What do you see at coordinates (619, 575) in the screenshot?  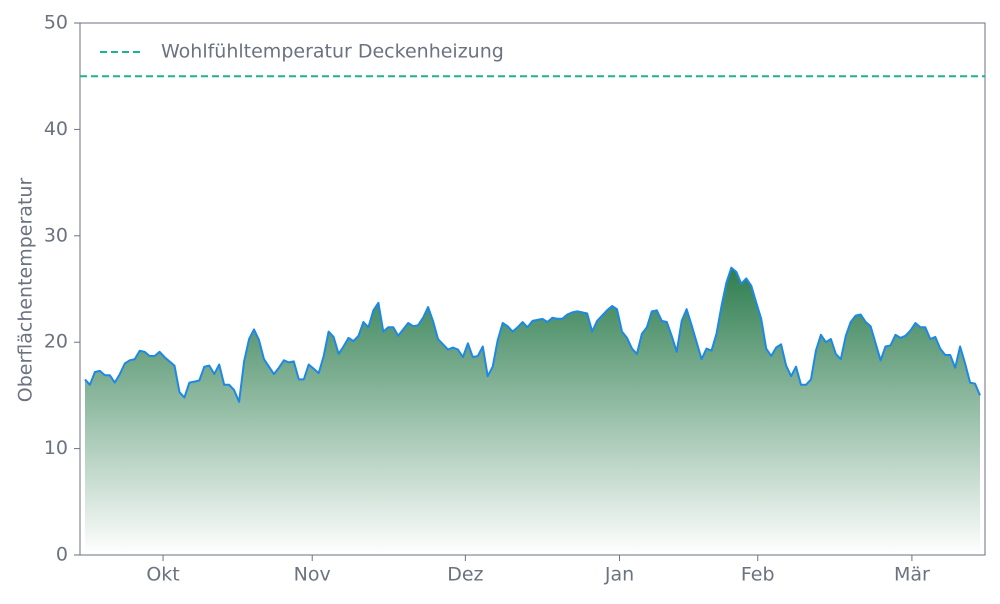 I see `x-tick-label: Jan` at bounding box center [619, 575].